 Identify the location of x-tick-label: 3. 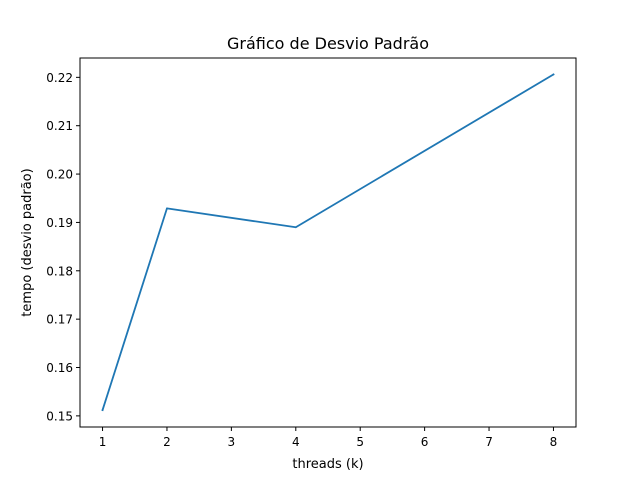
(232, 442).